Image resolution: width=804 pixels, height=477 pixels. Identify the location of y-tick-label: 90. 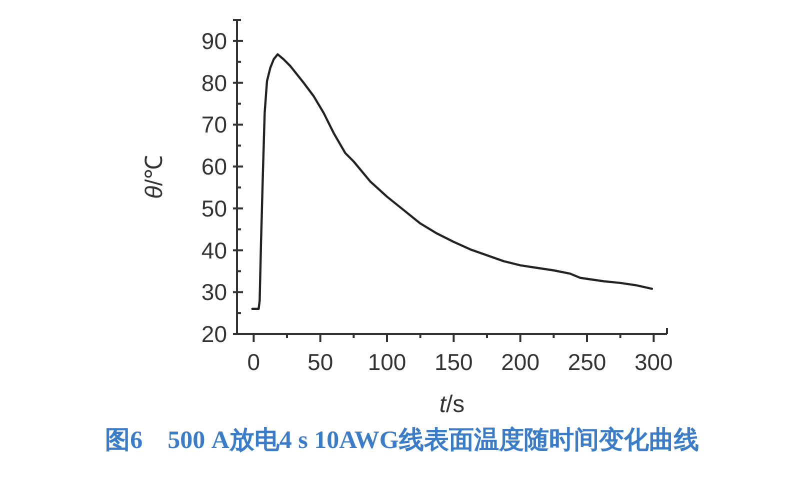
(214, 41).